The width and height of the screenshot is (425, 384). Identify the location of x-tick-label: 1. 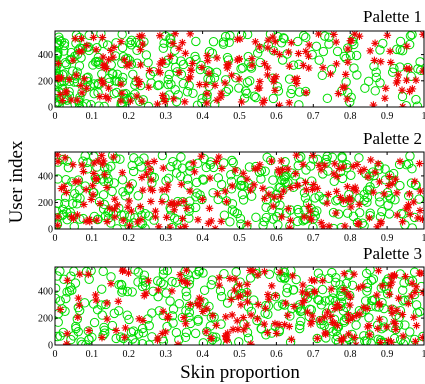
(423, 116).